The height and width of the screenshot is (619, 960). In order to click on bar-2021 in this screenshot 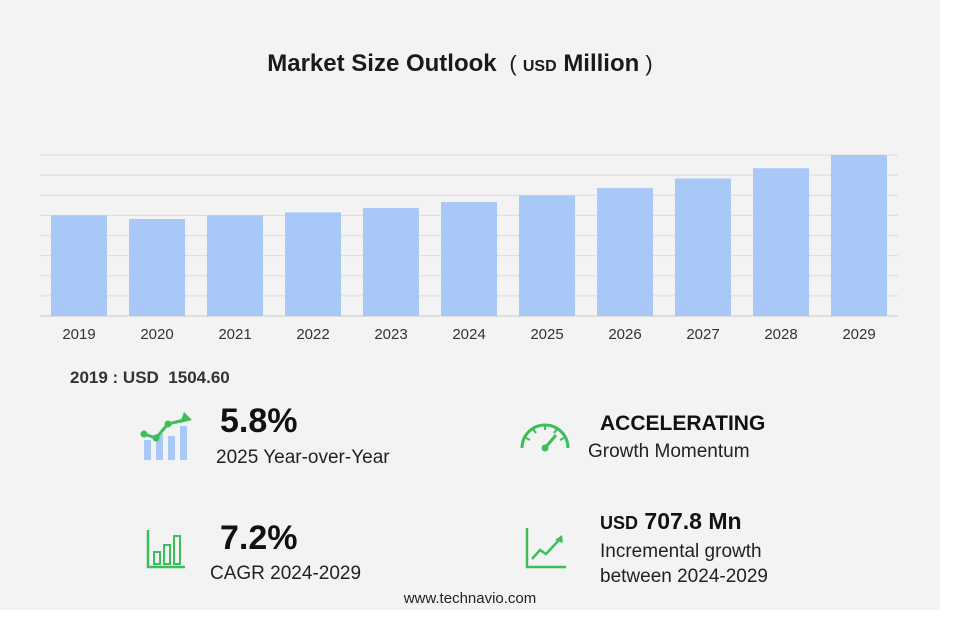, I will do `click(235, 265)`.